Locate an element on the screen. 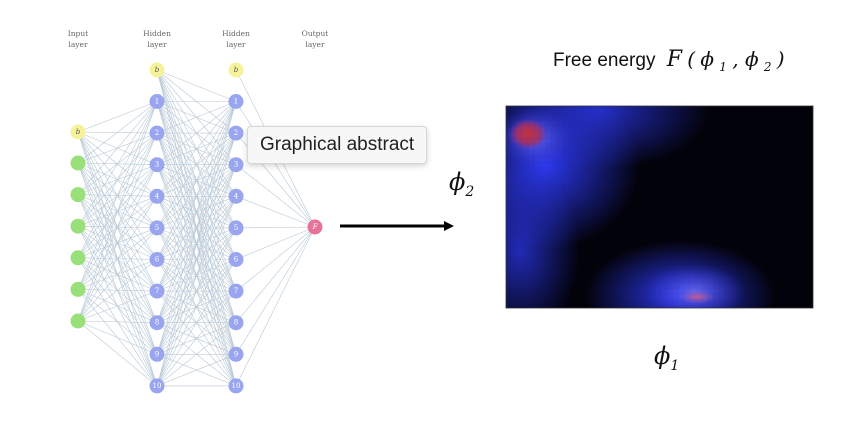  layer-title-output-2: layer is located at coordinates (315, 44).